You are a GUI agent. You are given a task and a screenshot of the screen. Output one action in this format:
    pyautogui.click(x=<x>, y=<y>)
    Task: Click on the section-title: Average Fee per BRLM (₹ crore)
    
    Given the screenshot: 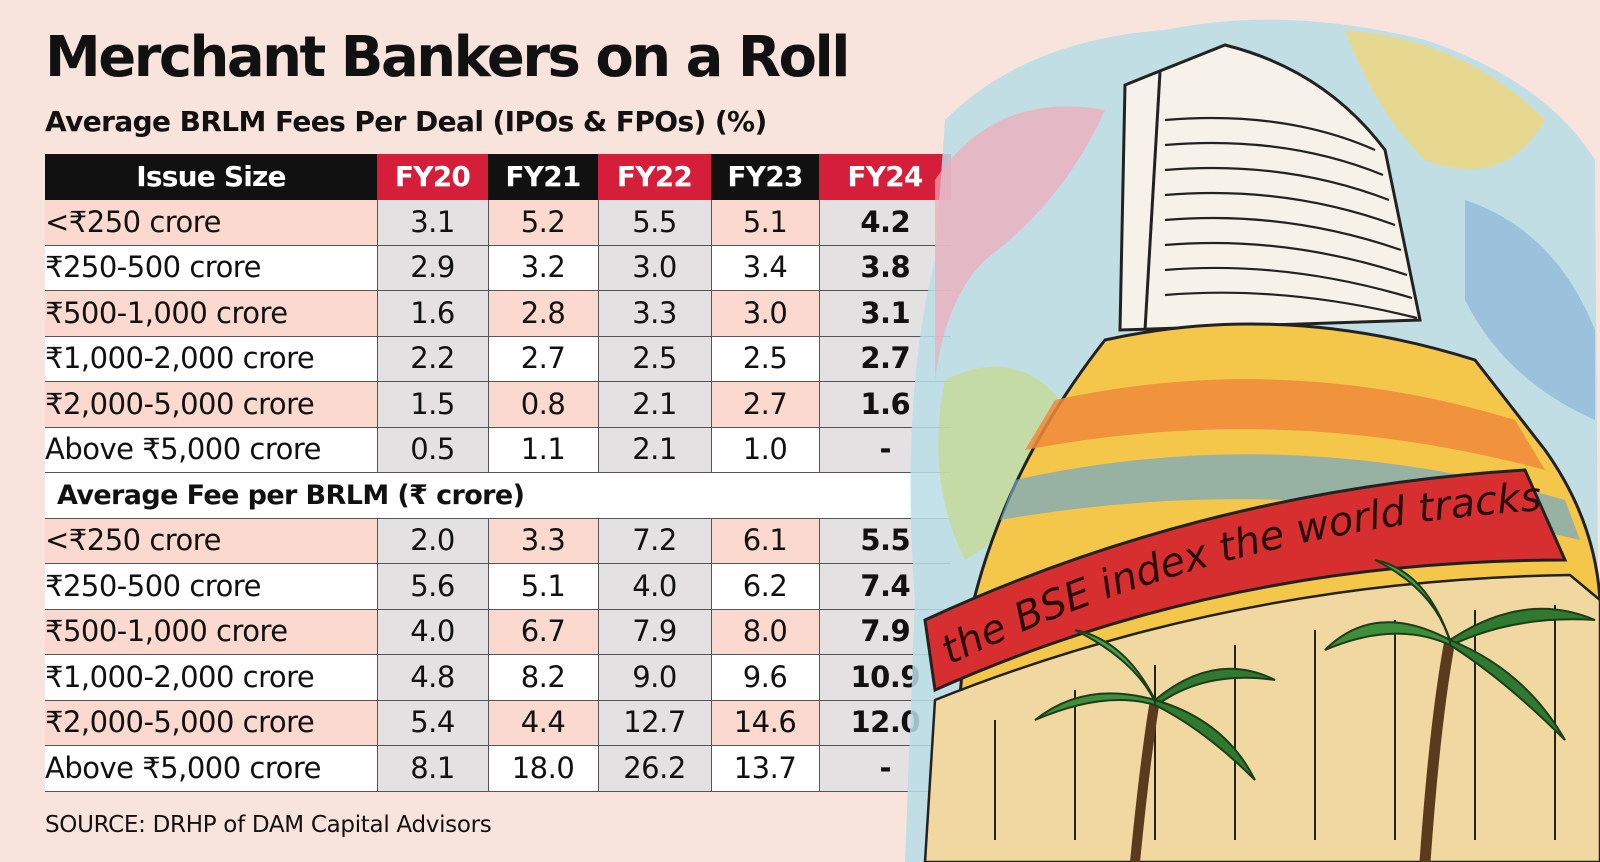 What is the action you would take?
    pyautogui.click(x=498, y=495)
    